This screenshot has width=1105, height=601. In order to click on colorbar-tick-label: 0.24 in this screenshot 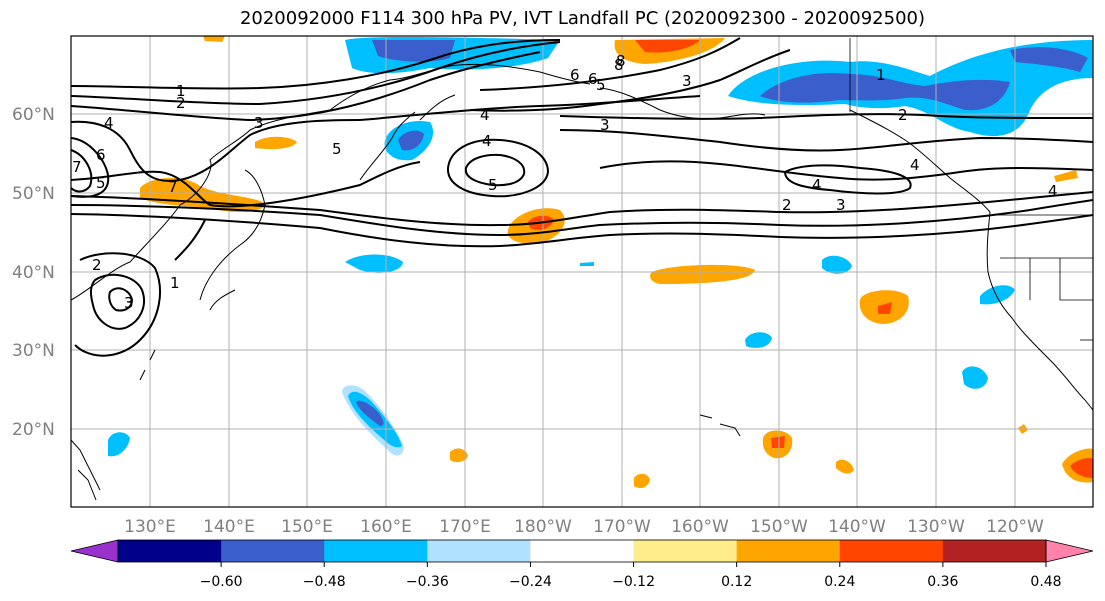, I will do `click(839, 582)`.